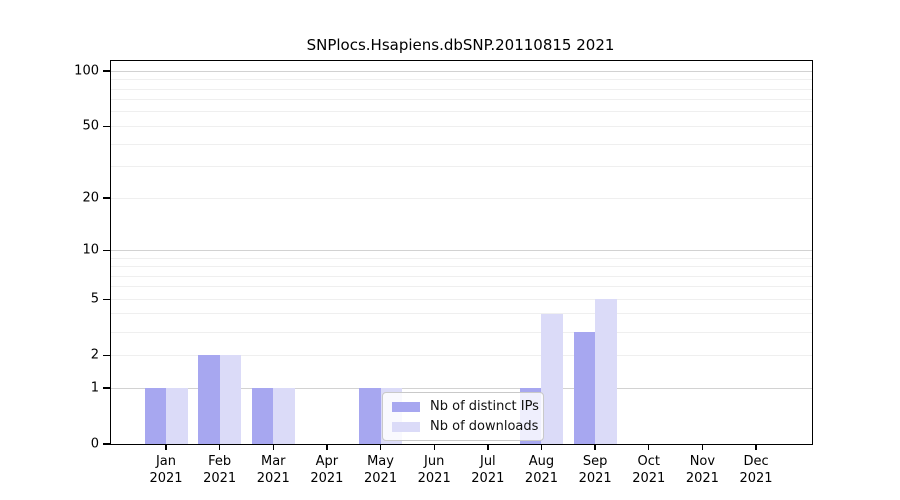 This screenshot has height=500, width=900. I want to click on legend-swatch-distinct-ips, so click(406, 406).